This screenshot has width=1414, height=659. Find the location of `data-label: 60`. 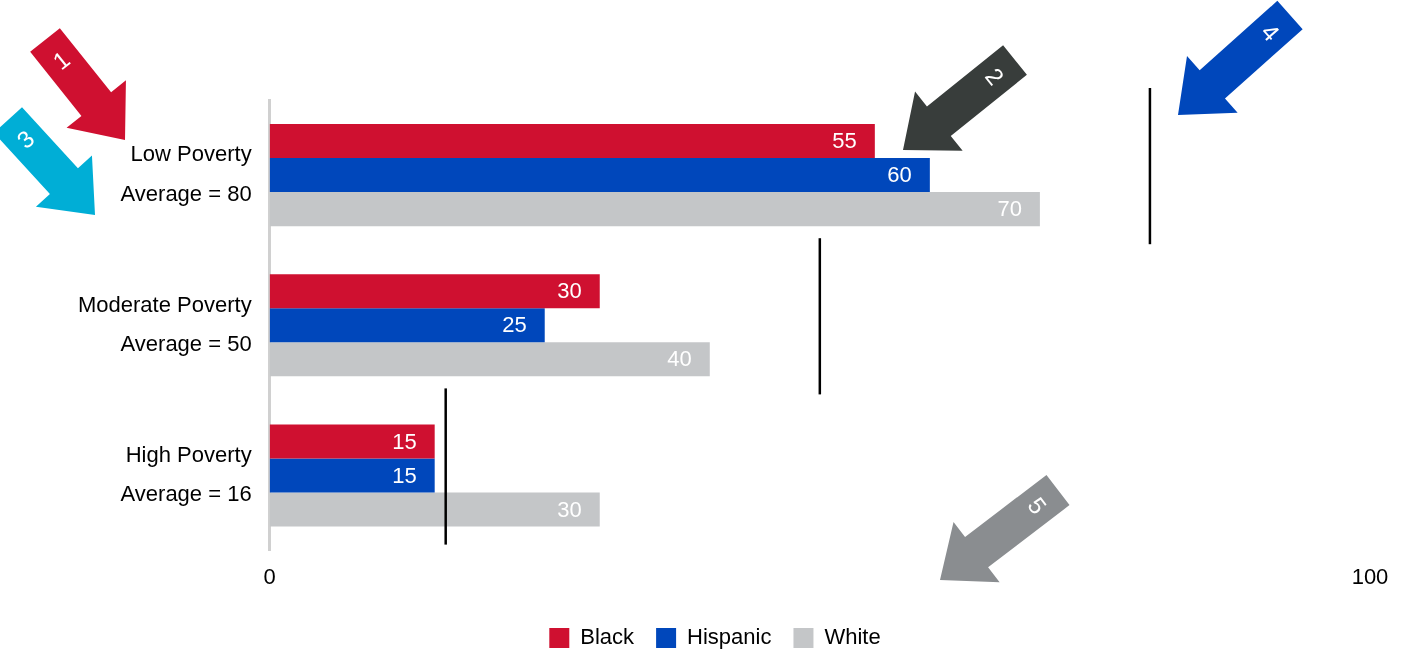

data-label: 60 is located at coordinates (899, 175).